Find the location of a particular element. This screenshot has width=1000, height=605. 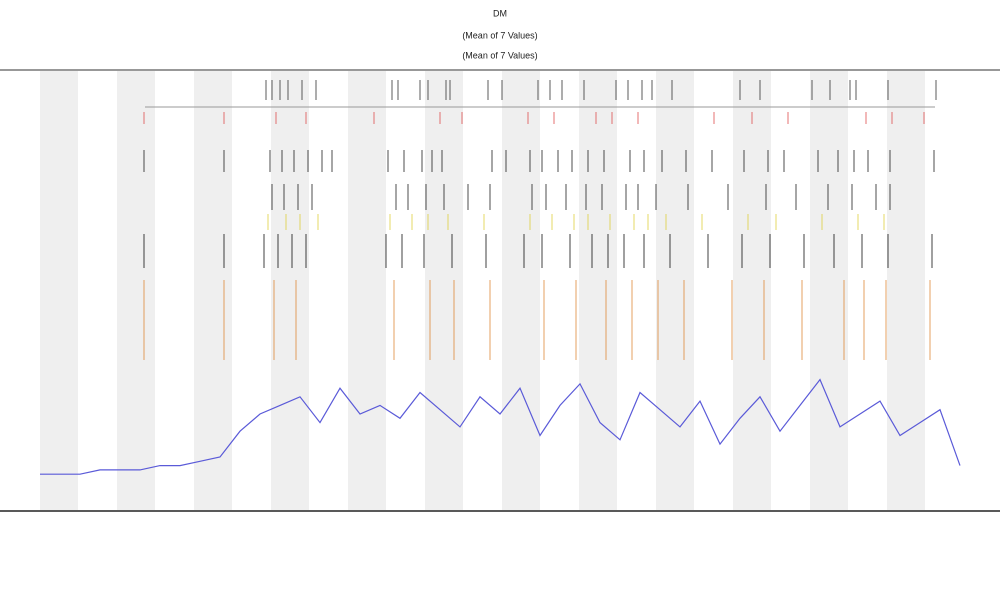

series-line is located at coordinates (500, 426).